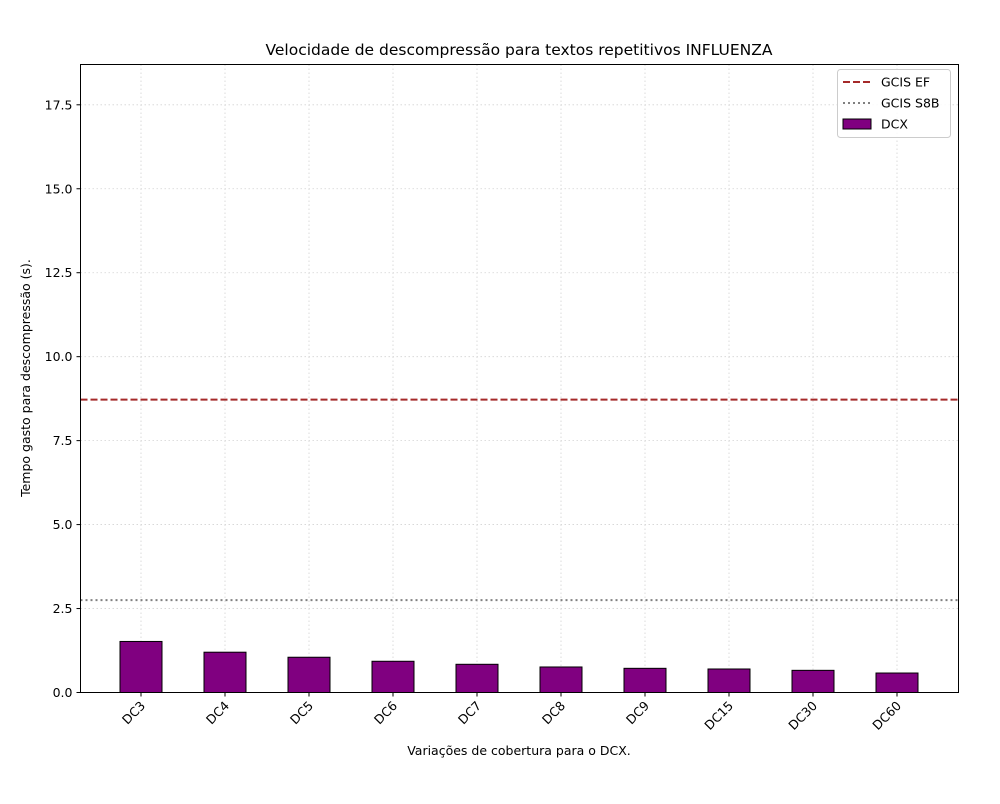  I want to click on y-axis-ticks: 0.0 2.5 5.0 7.5 10.0 12.5 15.0 17.5, so click(63, 398).